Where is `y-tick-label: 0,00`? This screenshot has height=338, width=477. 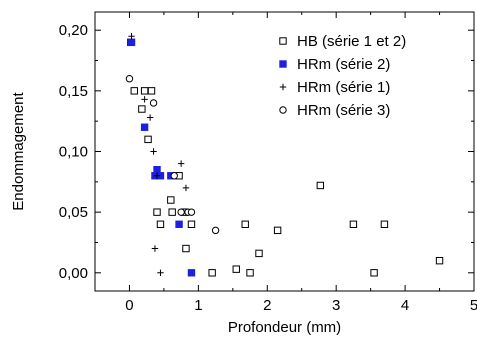 y-tick-label: 0,00 is located at coordinates (73, 273).